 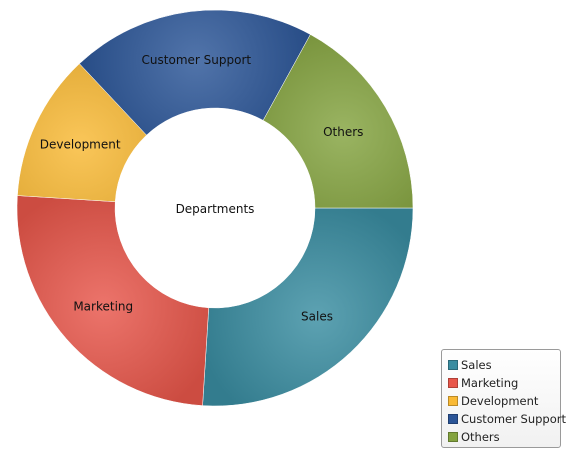 I want to click on legend-label-development: Development, so click(x=500, y=401).